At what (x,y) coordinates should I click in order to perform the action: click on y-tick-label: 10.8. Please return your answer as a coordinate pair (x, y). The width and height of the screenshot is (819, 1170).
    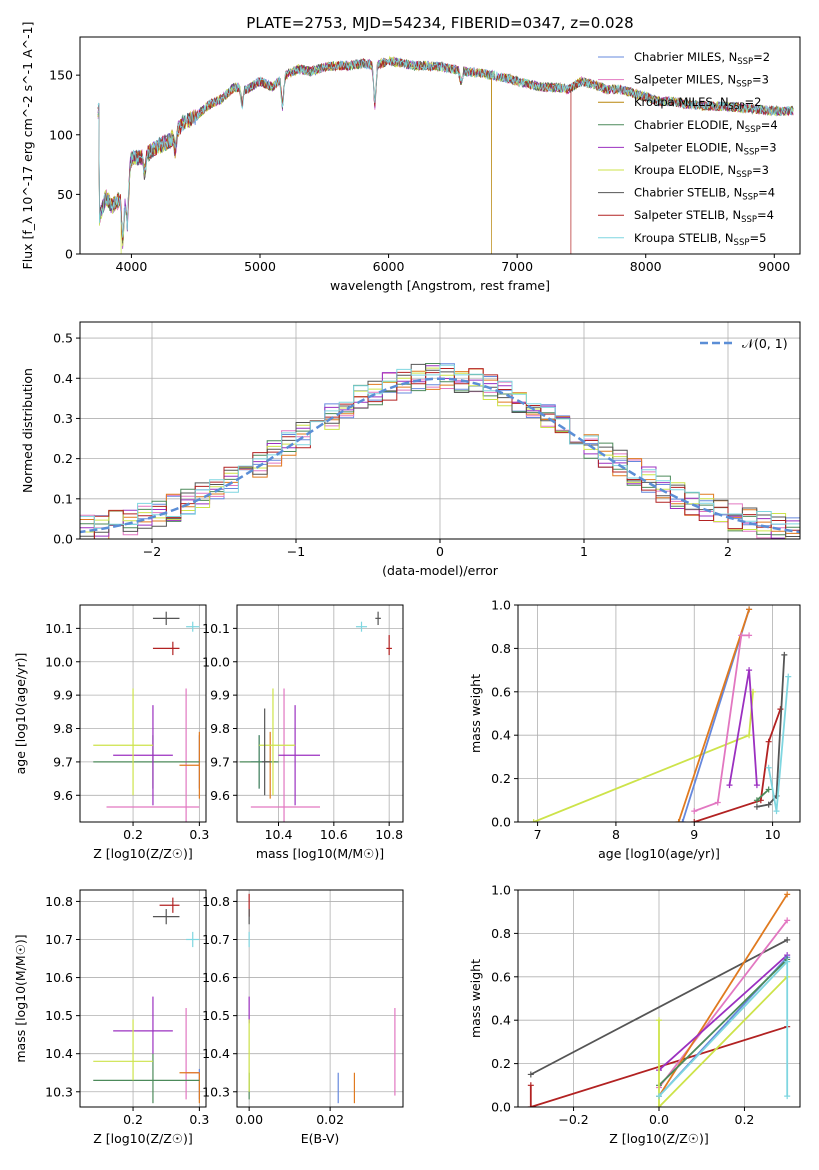
    Looking at the image, I should click on (59, 901).